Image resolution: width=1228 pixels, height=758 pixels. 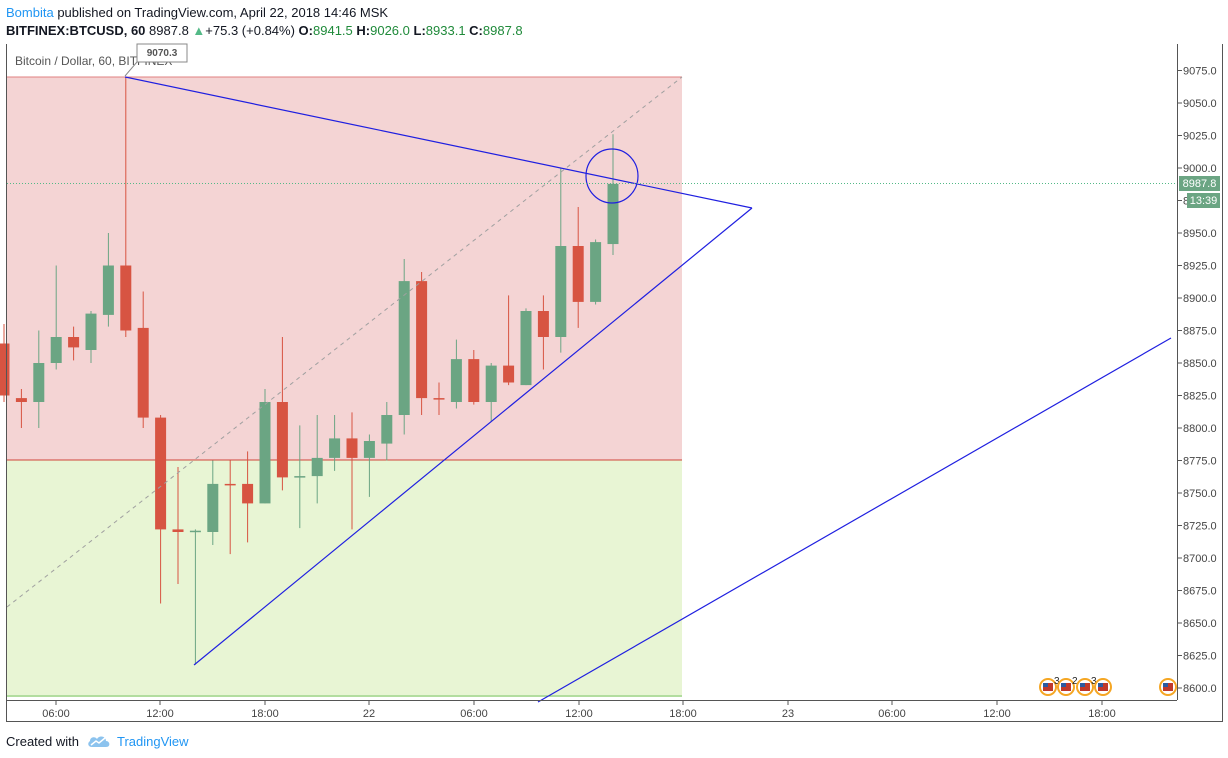 I want to click on last-price: 8987.8, so click(x=169, y=30).